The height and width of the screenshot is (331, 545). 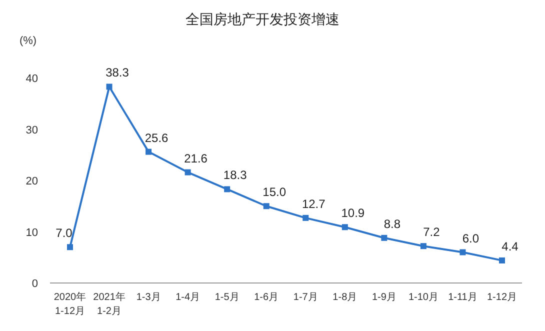 I want to click on y-axis-title: (%), so click(x=28, y=41).